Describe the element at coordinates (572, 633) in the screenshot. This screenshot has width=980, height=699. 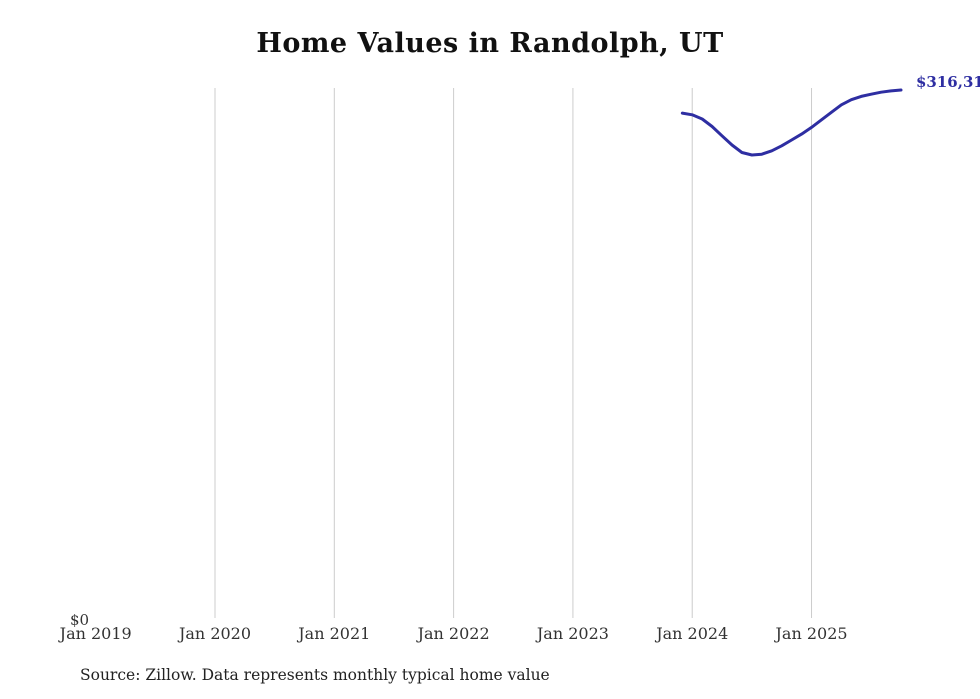
I see `x-tick-label: Jan 2023` at that location.